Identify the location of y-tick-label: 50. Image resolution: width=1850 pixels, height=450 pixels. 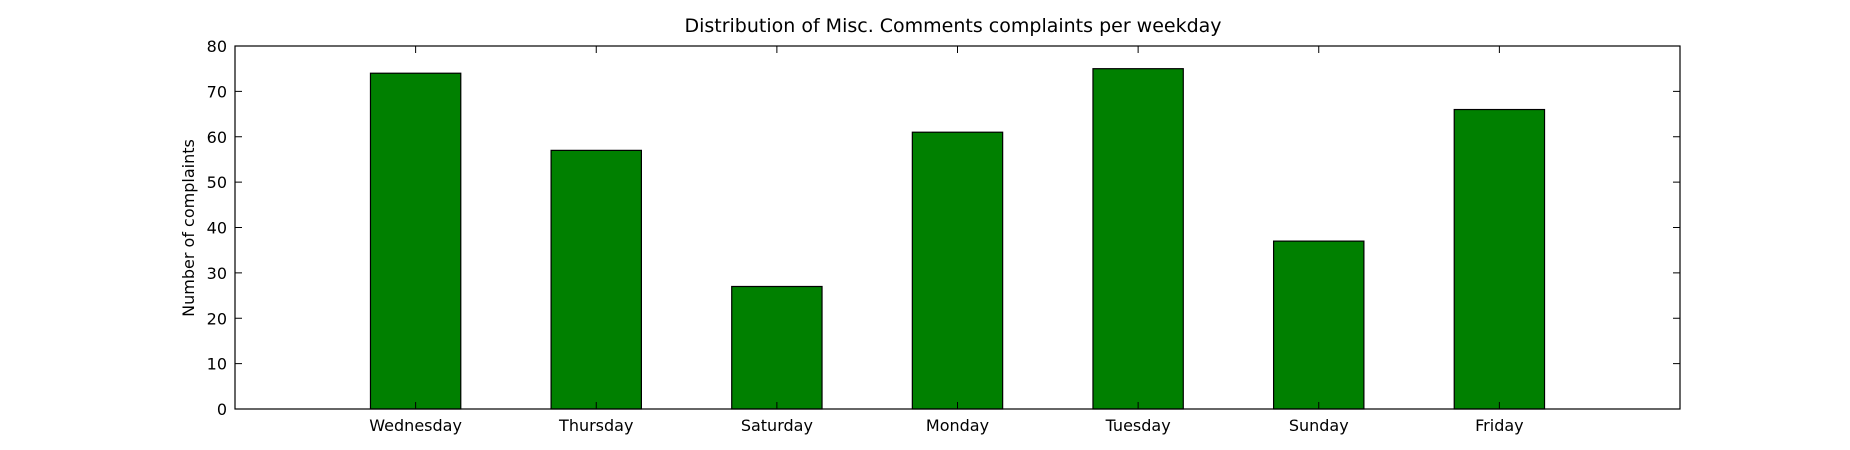
(217, 182).